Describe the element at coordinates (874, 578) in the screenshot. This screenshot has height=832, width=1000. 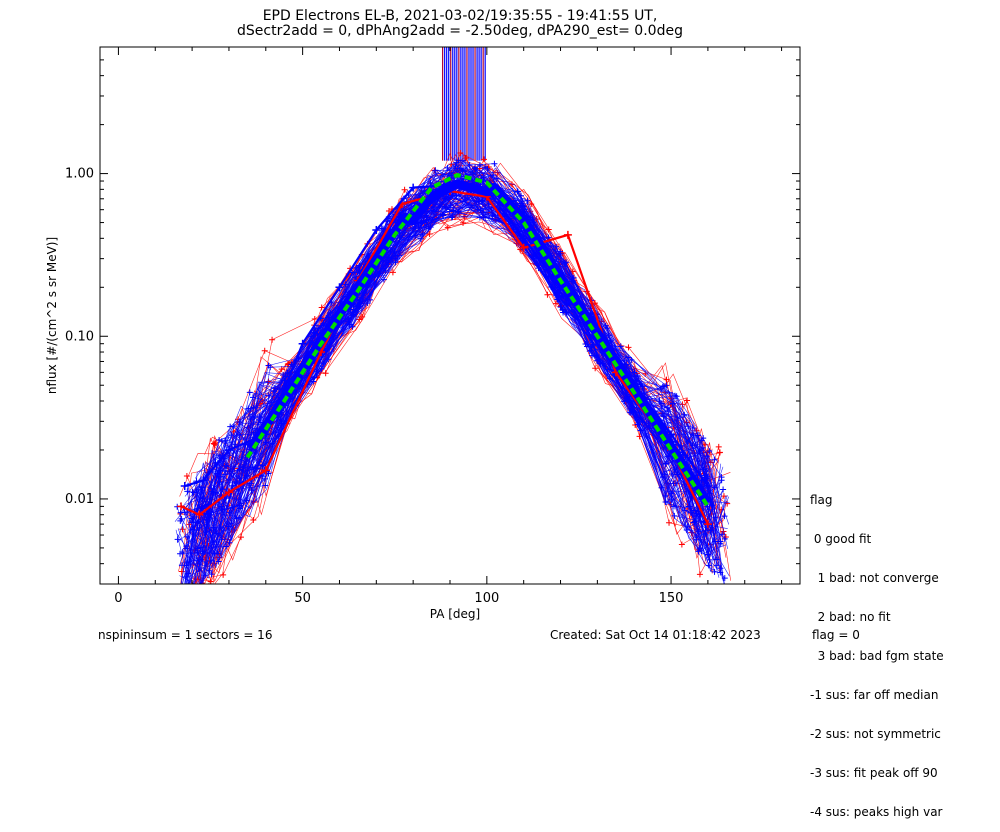
I see `legend-entry: 1 bad: not converge` at that location.